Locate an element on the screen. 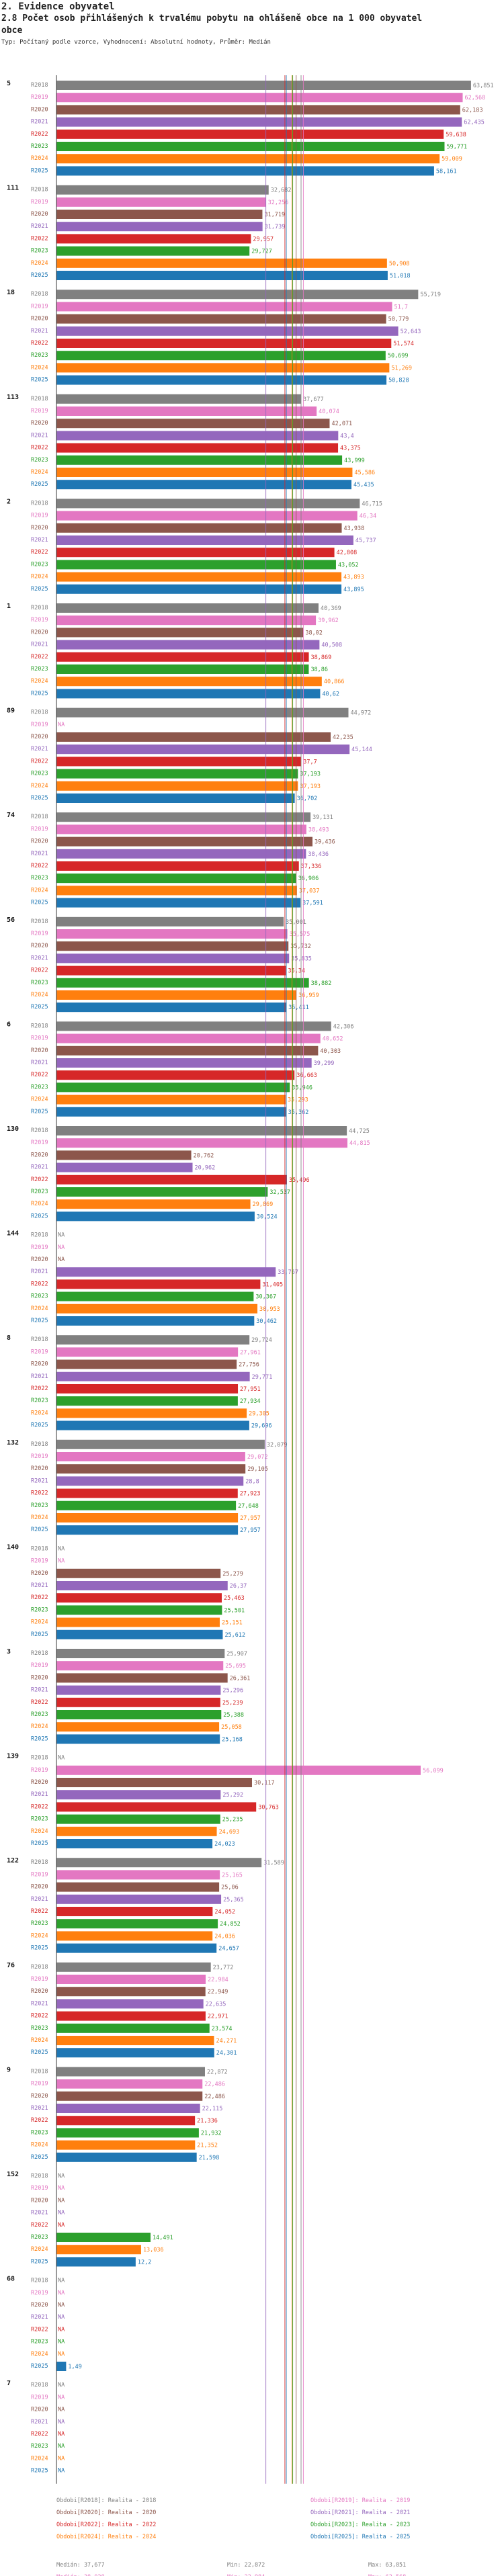  bar-value-label: 35,946 is located at coordinates (302, 1087).